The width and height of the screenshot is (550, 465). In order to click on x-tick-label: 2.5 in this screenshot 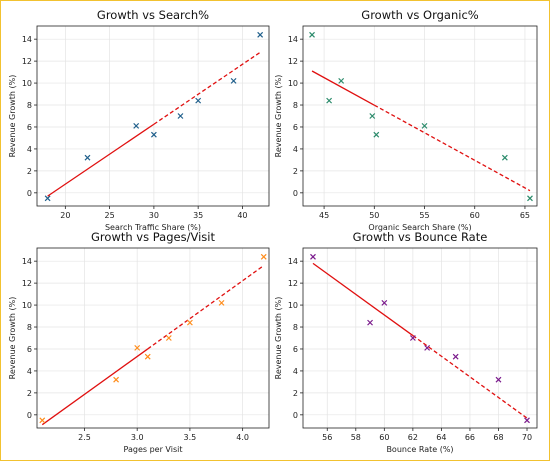, I will do `click(84, 437)`.